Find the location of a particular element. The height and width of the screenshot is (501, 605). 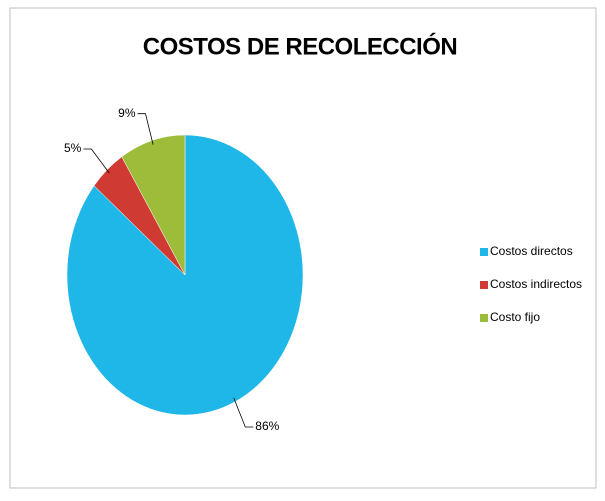

legend-label: Costos directos is located at coordinates (531, 251).